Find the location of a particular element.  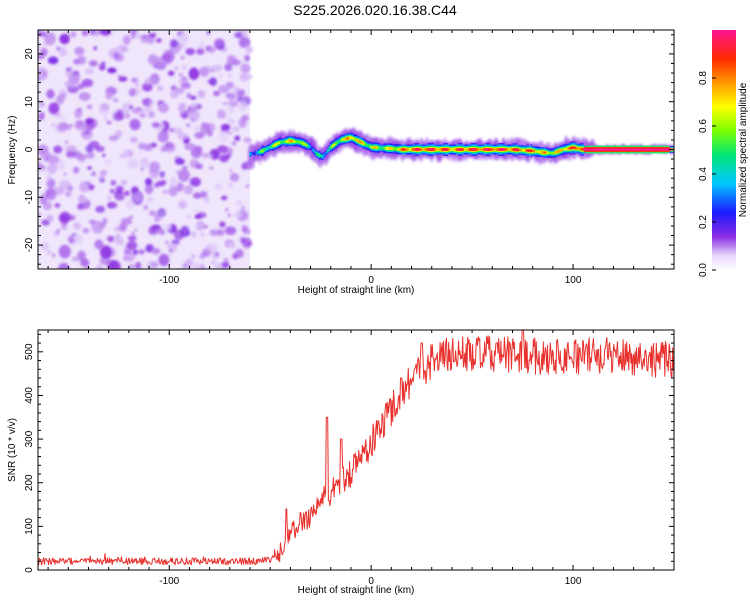

chart-title: S225.2026.020.16.38.C44 is located at coordinates (375, 10).